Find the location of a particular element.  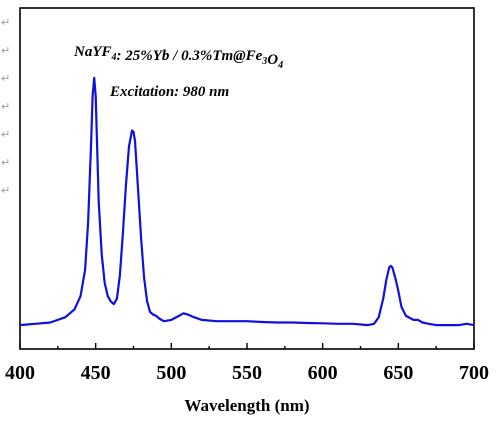

x-axis-tick-labels: 400 450 500 550 600 650 700 is located at coordinates (247, 373).